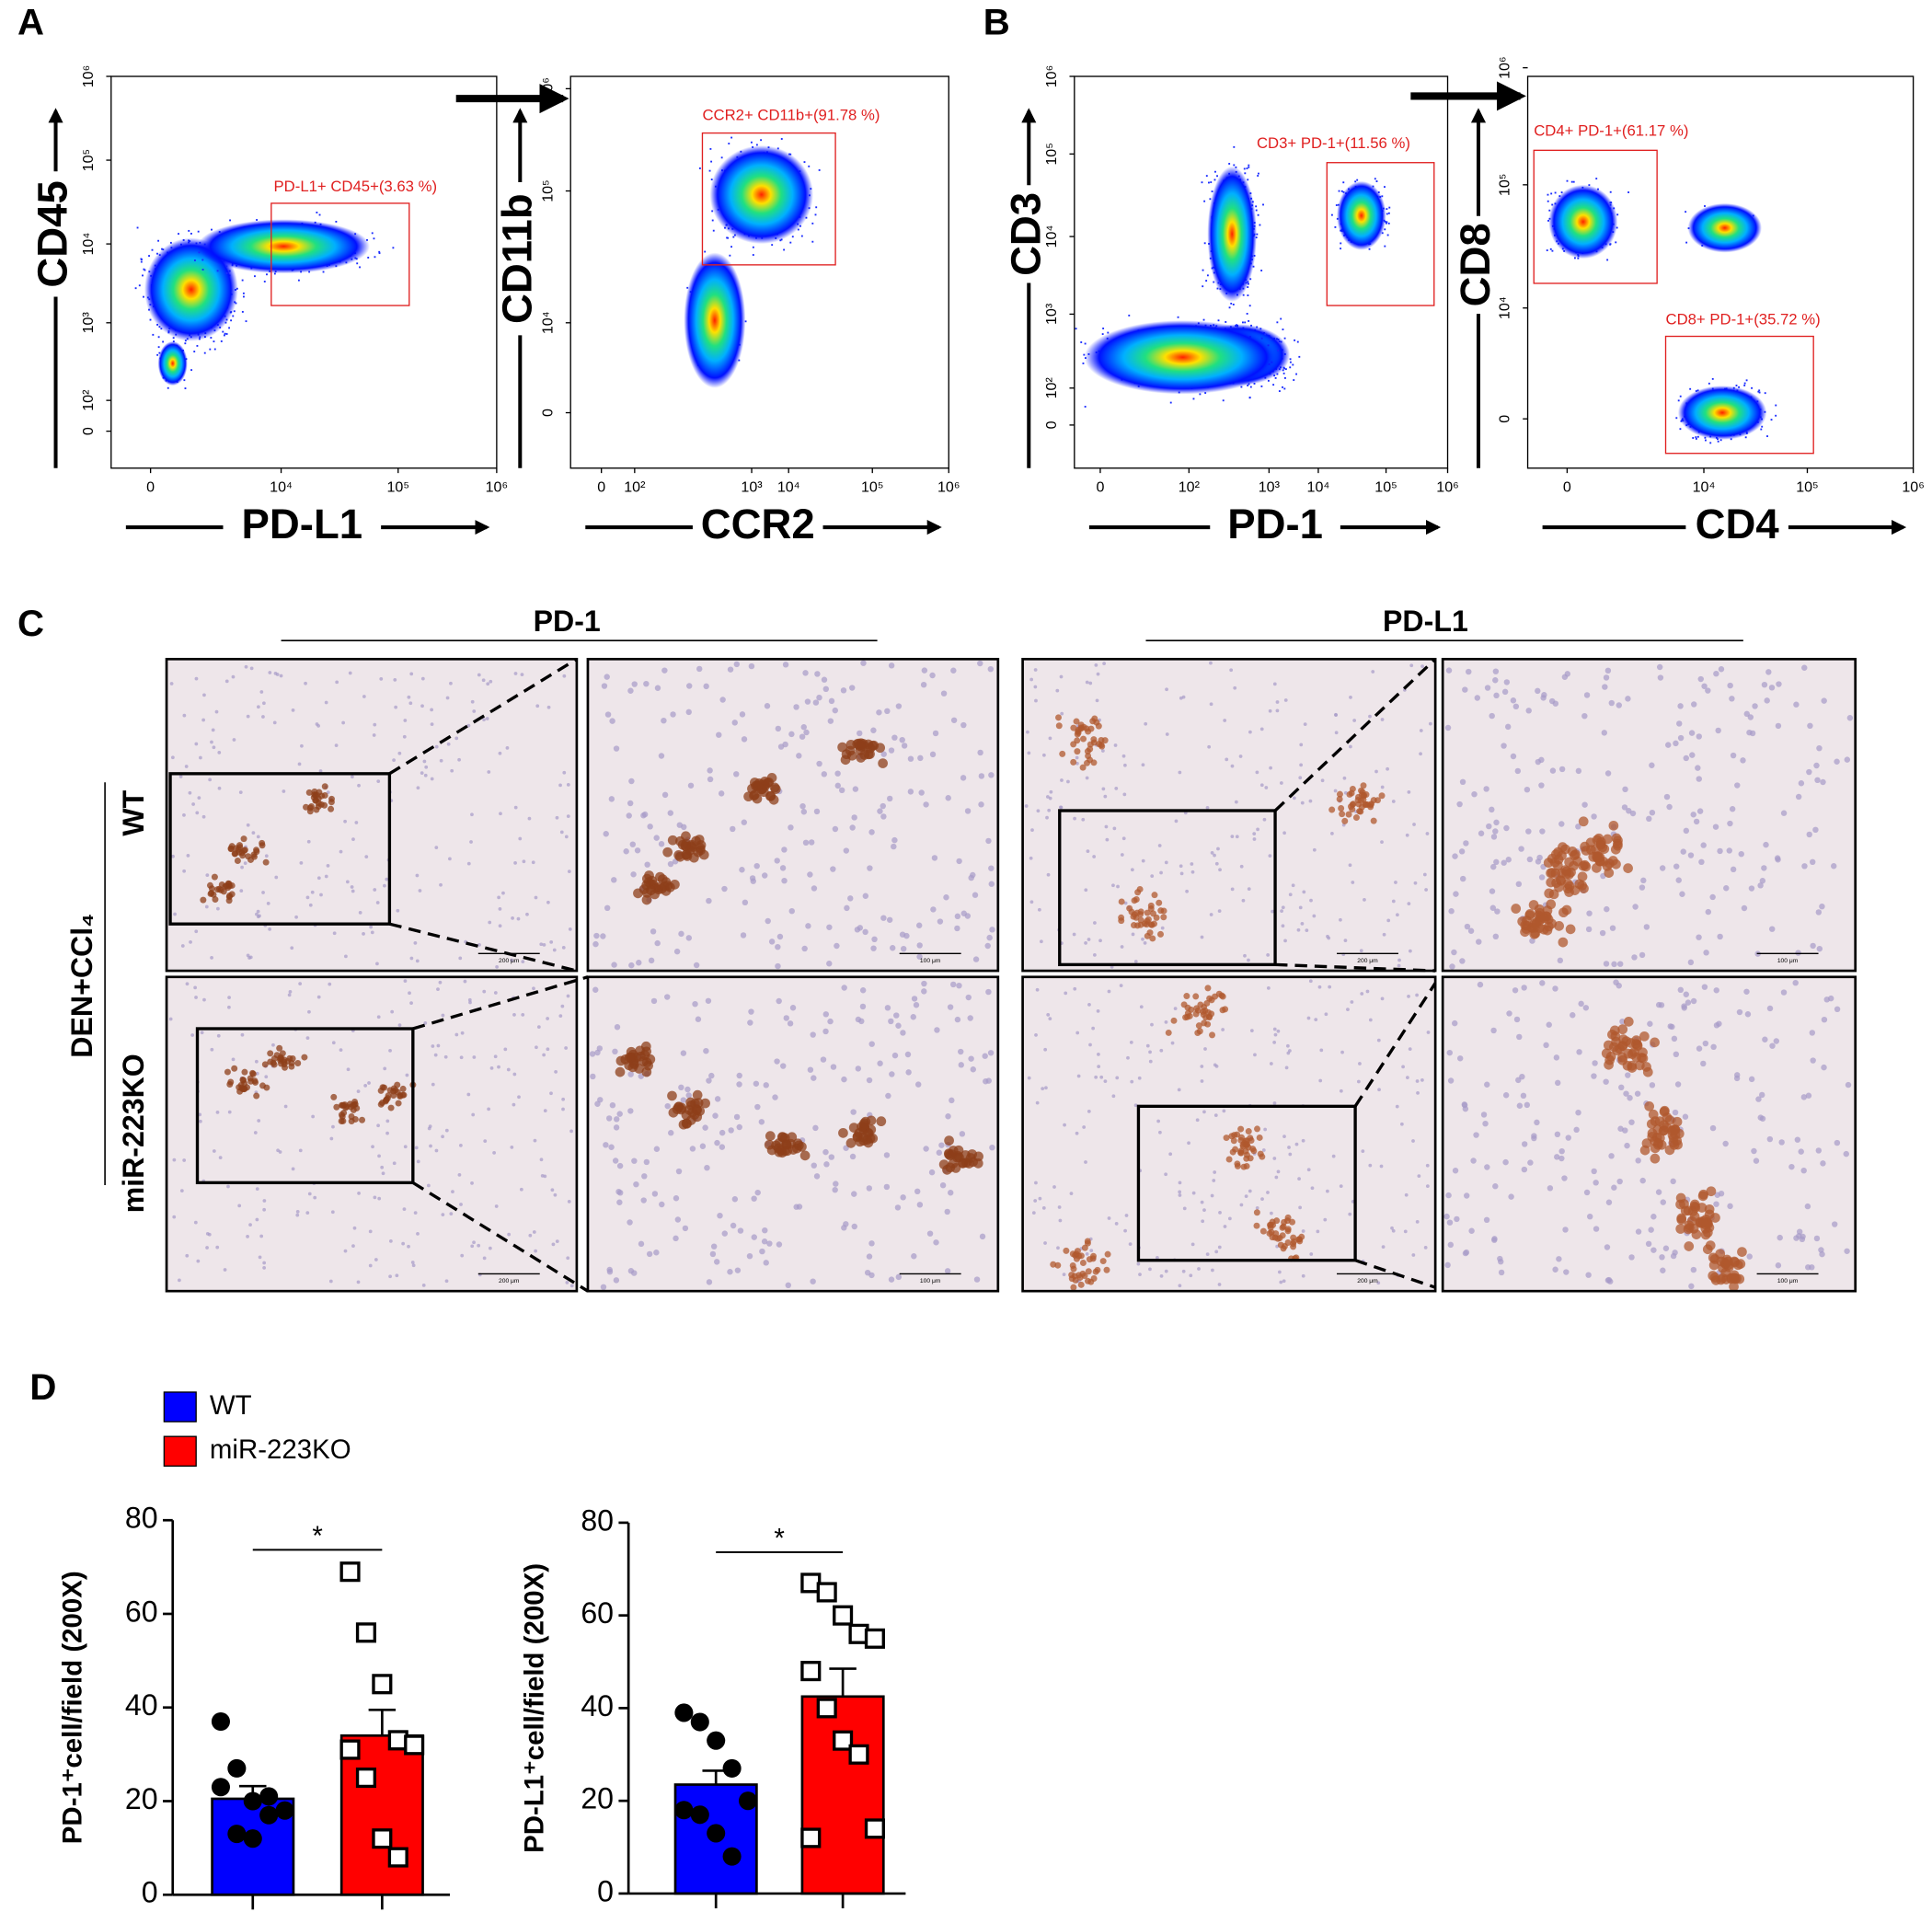 This screenshot has width=1932, height=1912. What do you see at coordinates (42, 1387) in the screenshot?
I see `panel-label: D` at bounding box center [42, 1387].